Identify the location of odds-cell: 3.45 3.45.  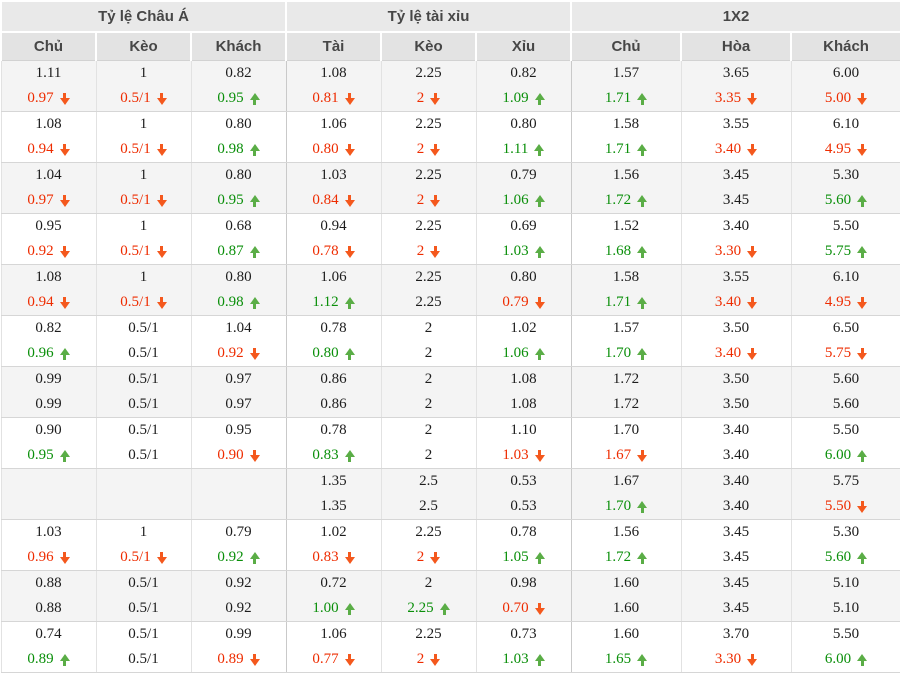
(736, 596).